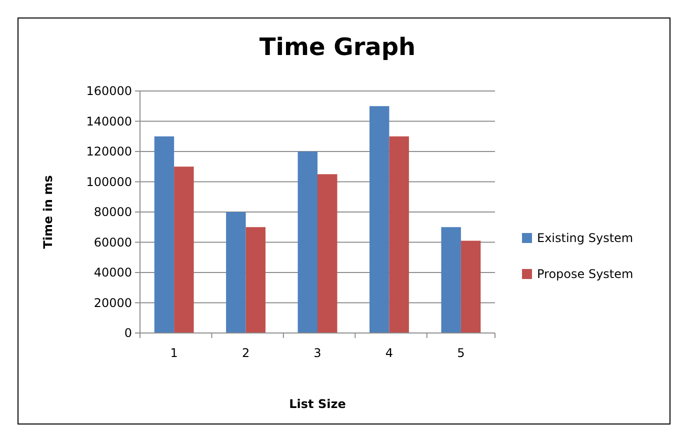 The height and width of the screenshot is (435, 682). Describe the element at coordinates (585, 238) in the screenshot. I see `legend-label: Existing System` at that location.